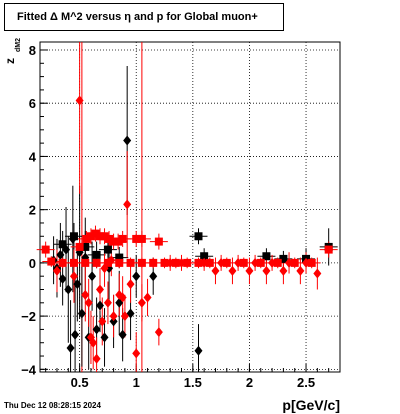 The width and height of the screenshot is (400, 414). Describe the element at coordinates (306, 382) in the screenshot. I see `x-tick-label: 2.5` at that location.